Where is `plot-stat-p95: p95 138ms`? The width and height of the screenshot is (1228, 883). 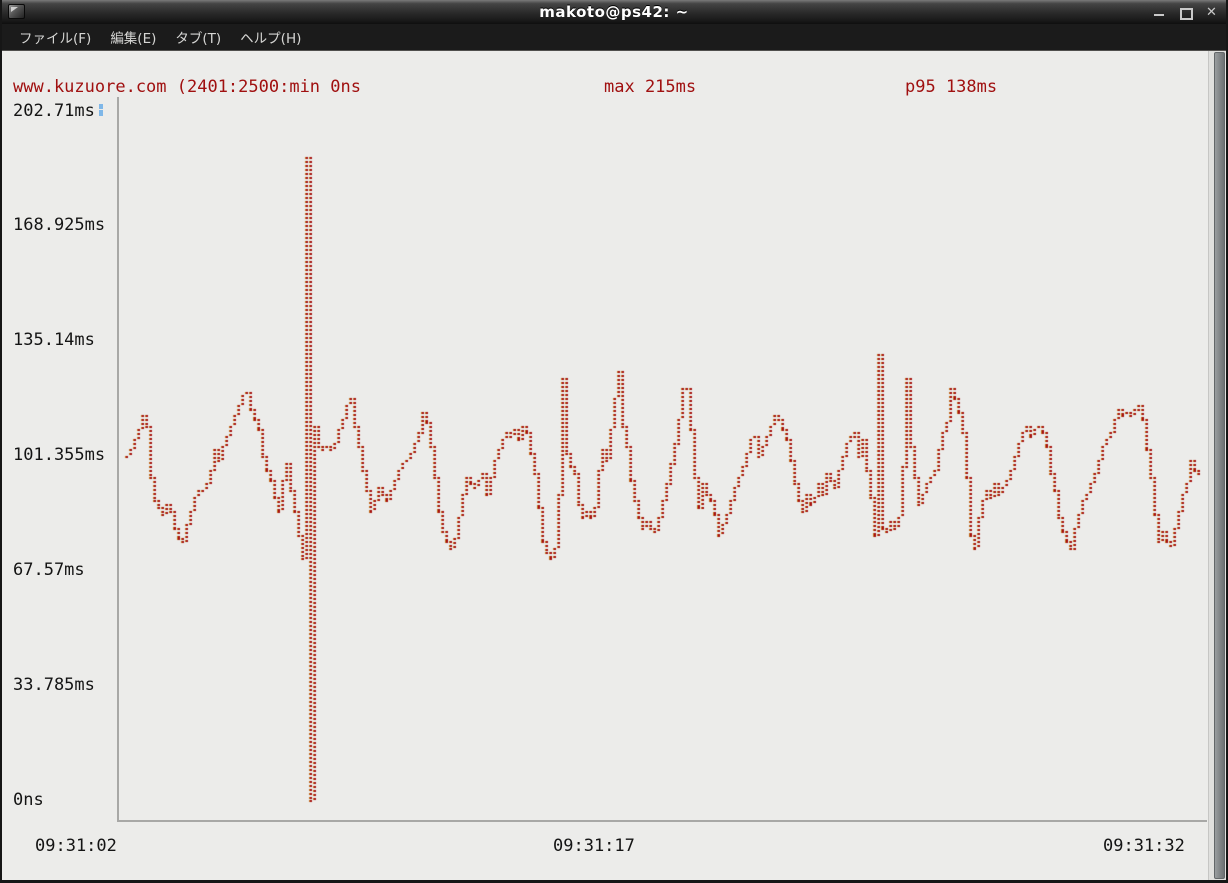 plot-stat-p95: p95 138ms is located at coordinates (951, 87).